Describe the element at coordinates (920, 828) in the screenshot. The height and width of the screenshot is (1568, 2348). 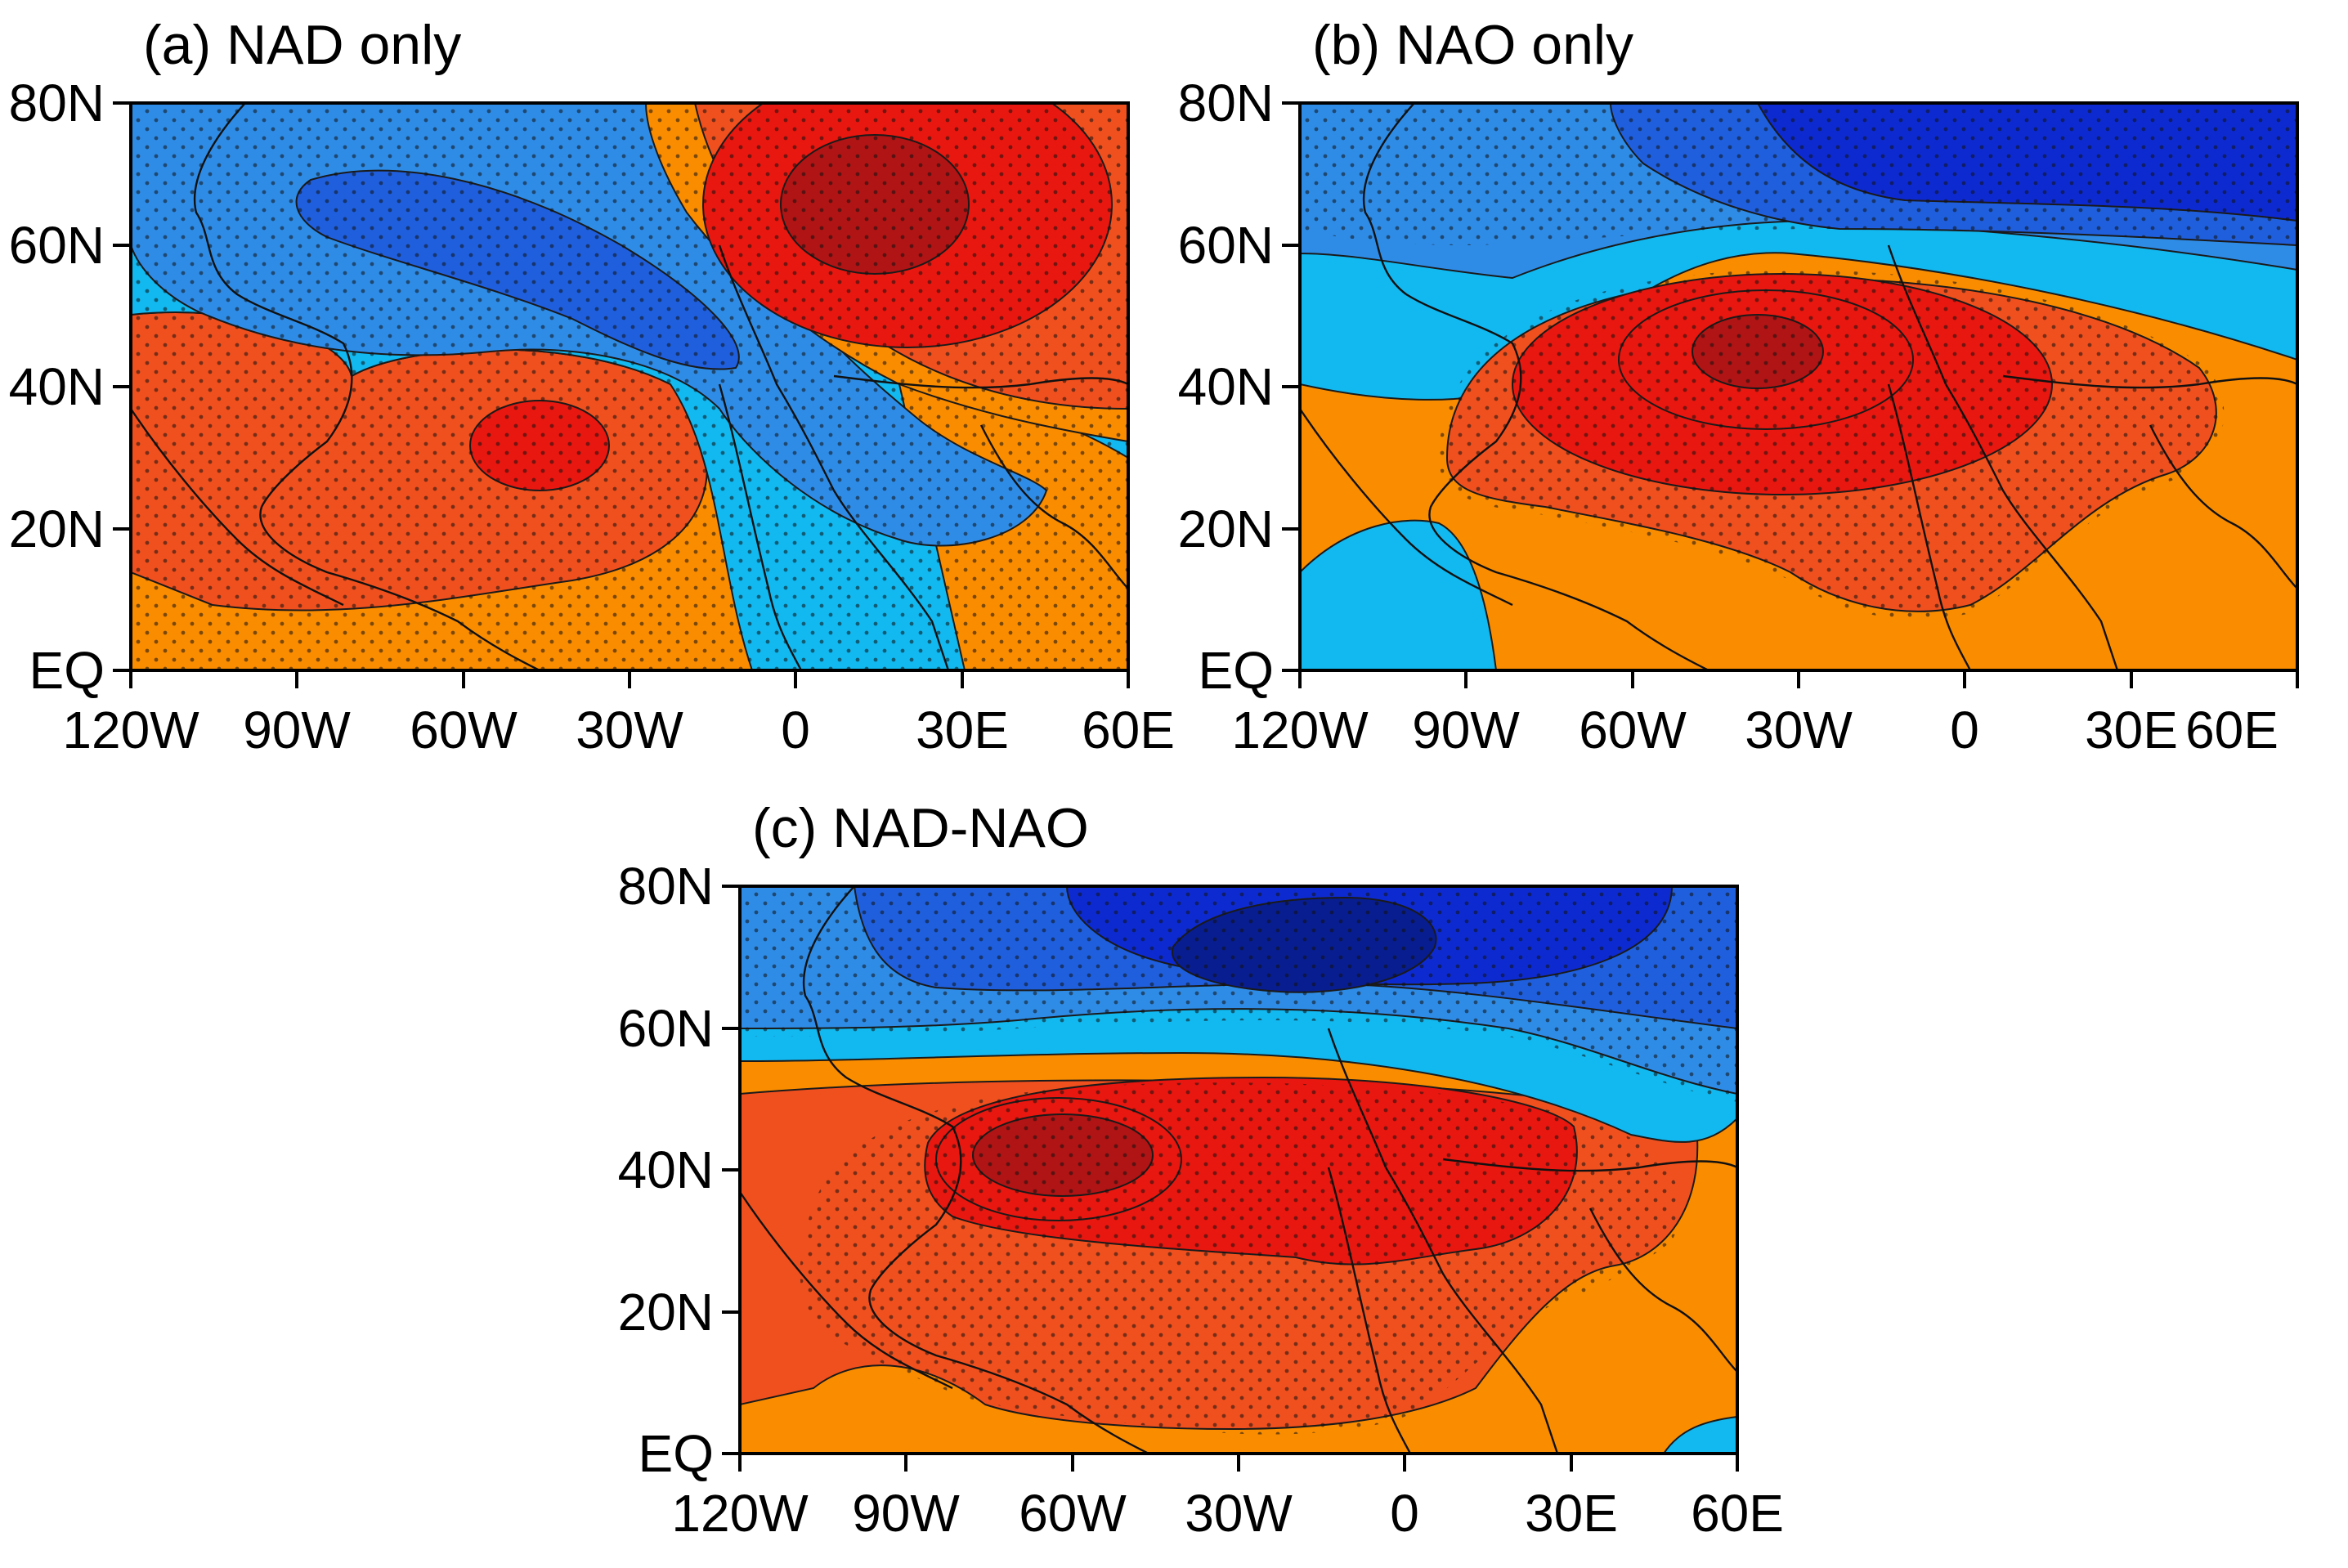
I see `panel-title: (c) NAD-NAO` at that location.